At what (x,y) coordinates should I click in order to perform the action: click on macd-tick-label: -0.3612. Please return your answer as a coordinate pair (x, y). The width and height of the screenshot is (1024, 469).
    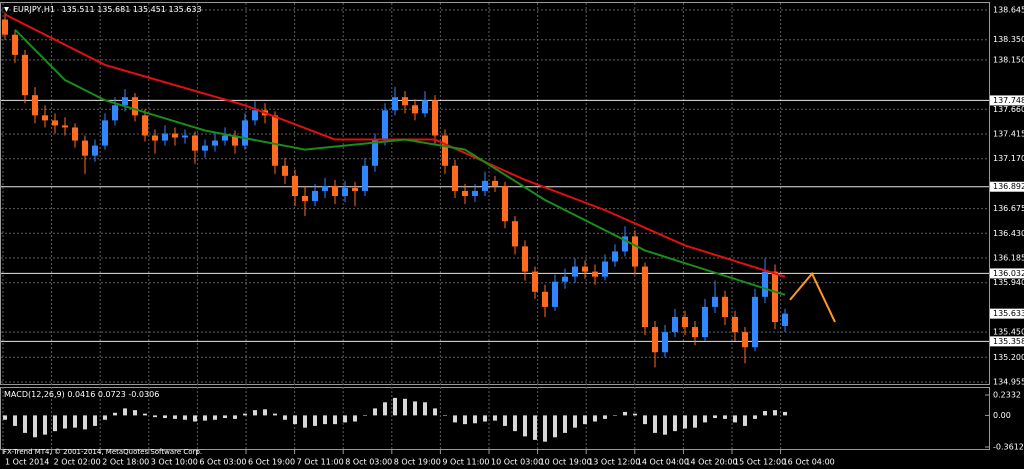
    Looking at the image, I should click on (1008, 447).